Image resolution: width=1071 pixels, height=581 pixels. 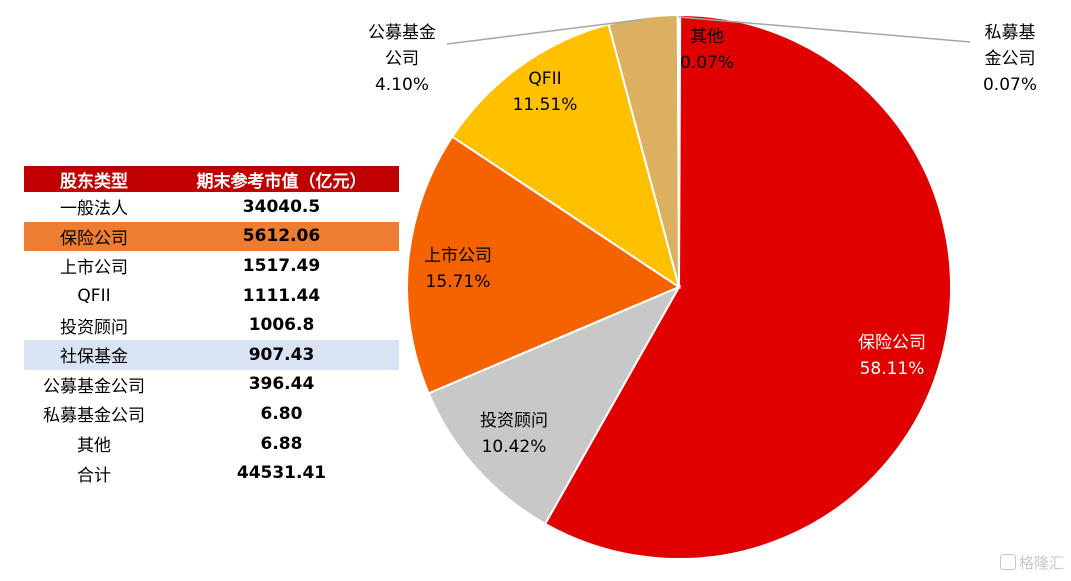 I want to click on table-header-row: 股东类型 期末参考市值（亿元）, so click(x=211, y=179).